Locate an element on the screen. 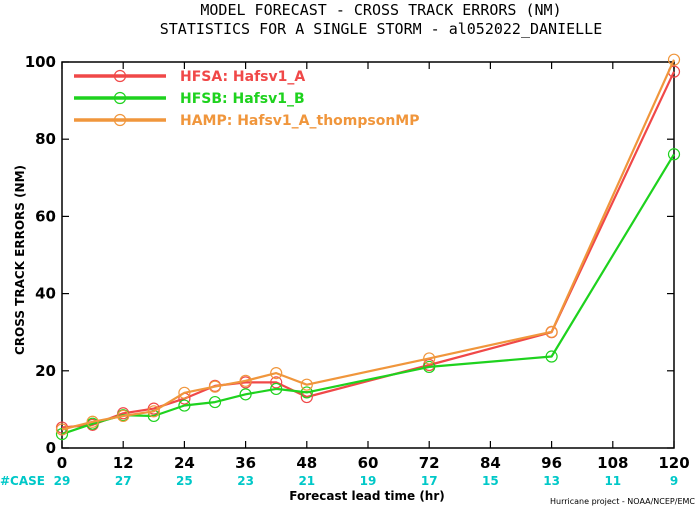 The width and height of the screenshot is (700, 506). case-count: 15 is located at coordinates (490, 481).